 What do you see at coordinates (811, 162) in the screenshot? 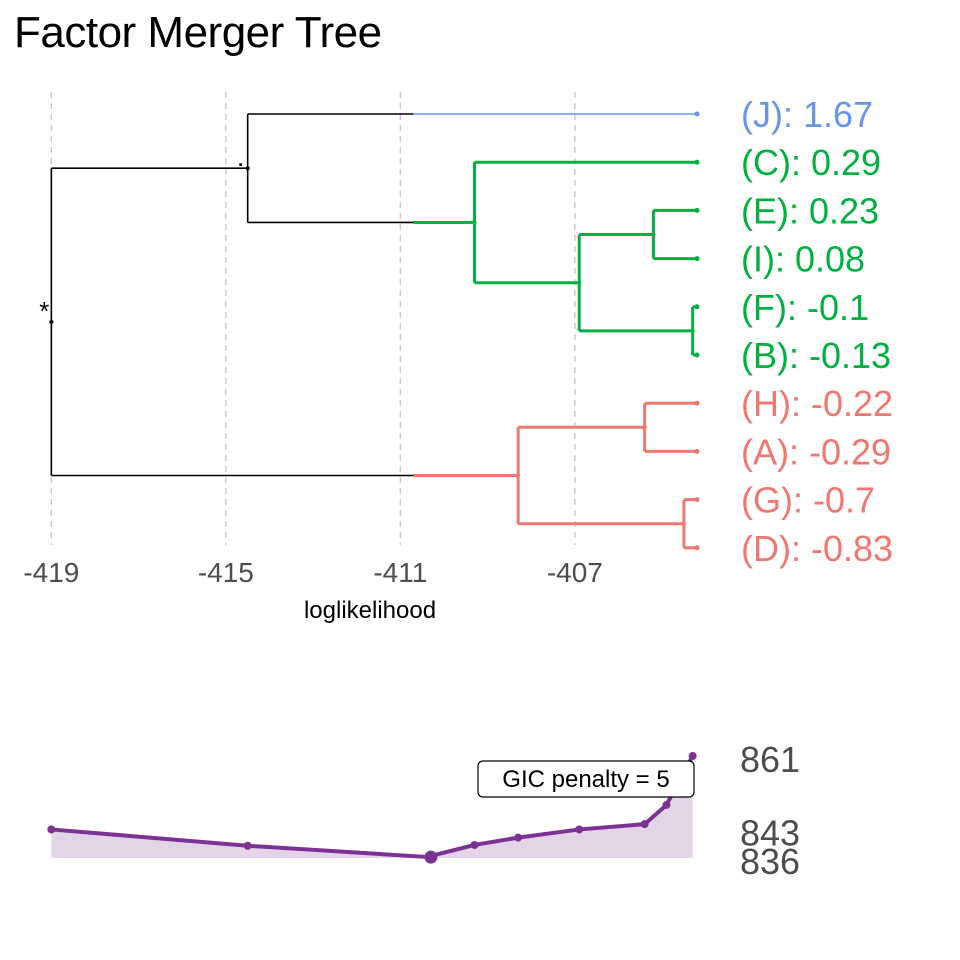
I see `leaf-label: (C): 0.29` at bounding box center [811, 162].